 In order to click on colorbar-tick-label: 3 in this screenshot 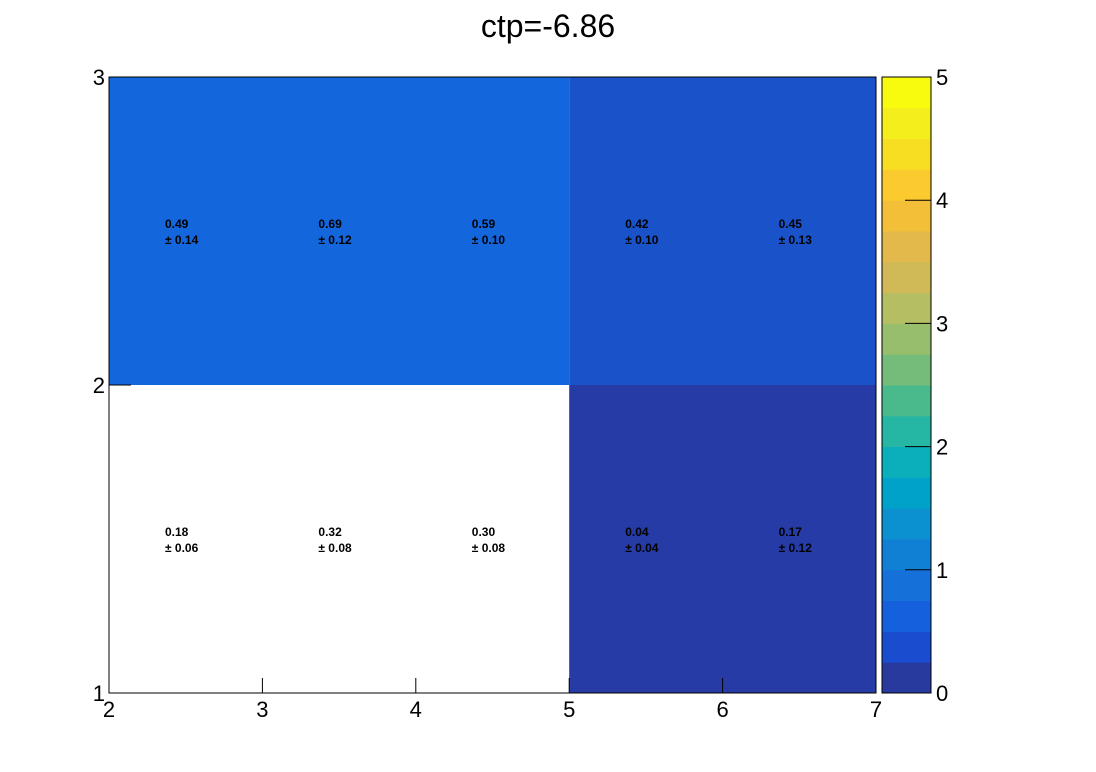, I will do `click(942, 323)`.